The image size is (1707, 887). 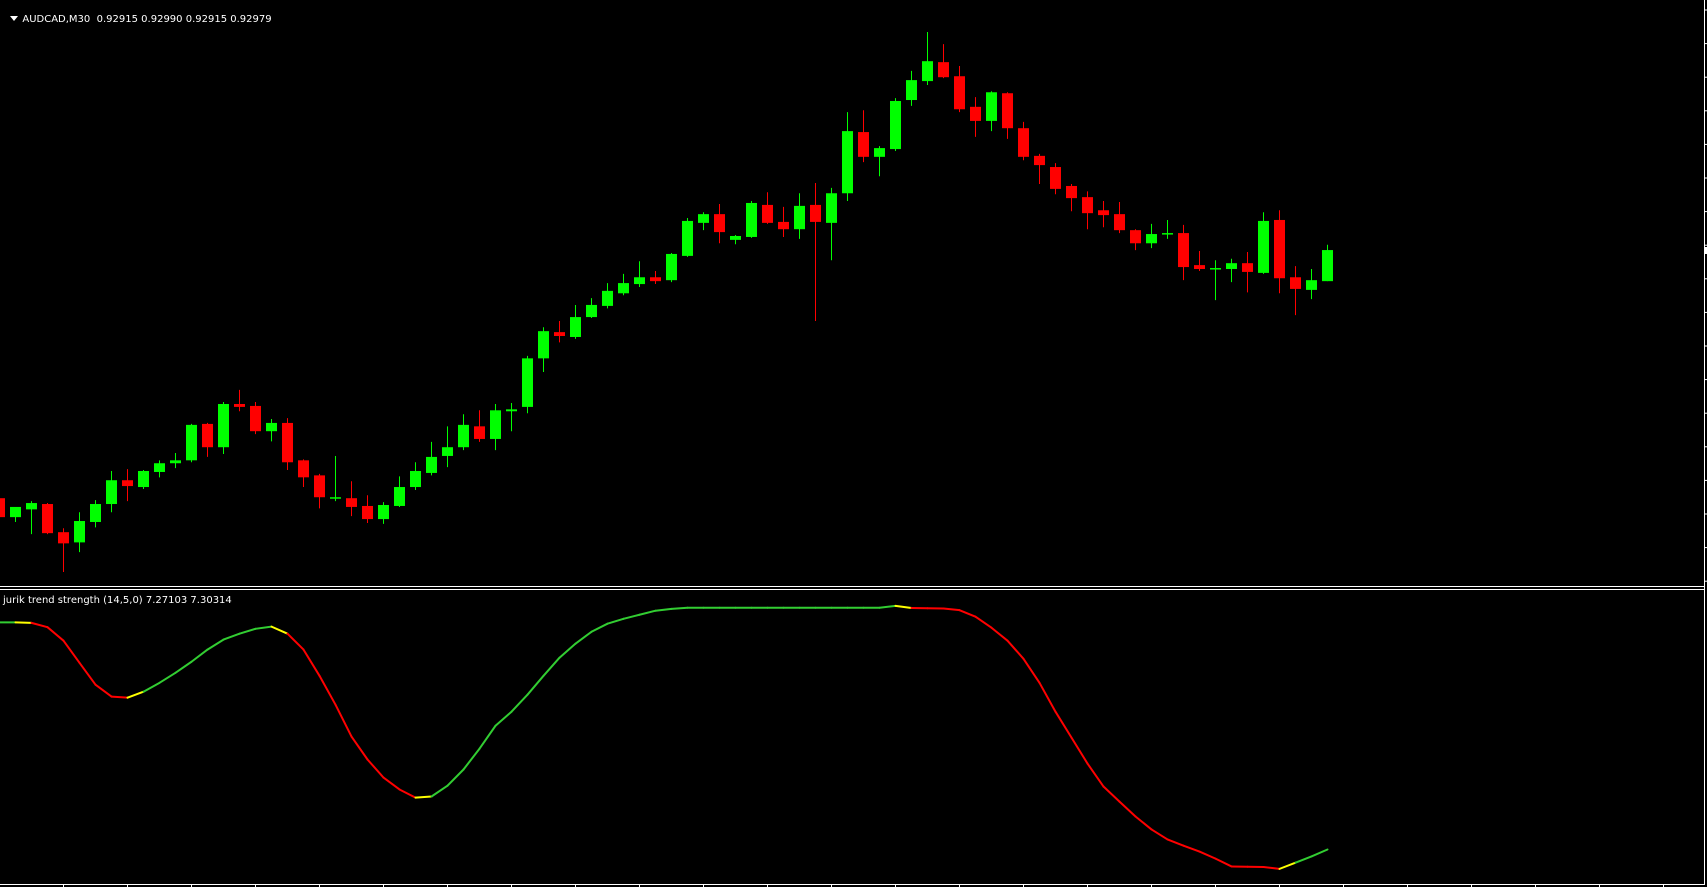 I want to click on symbol-label: AUDCAD,M30, so click(x=56, y=19).